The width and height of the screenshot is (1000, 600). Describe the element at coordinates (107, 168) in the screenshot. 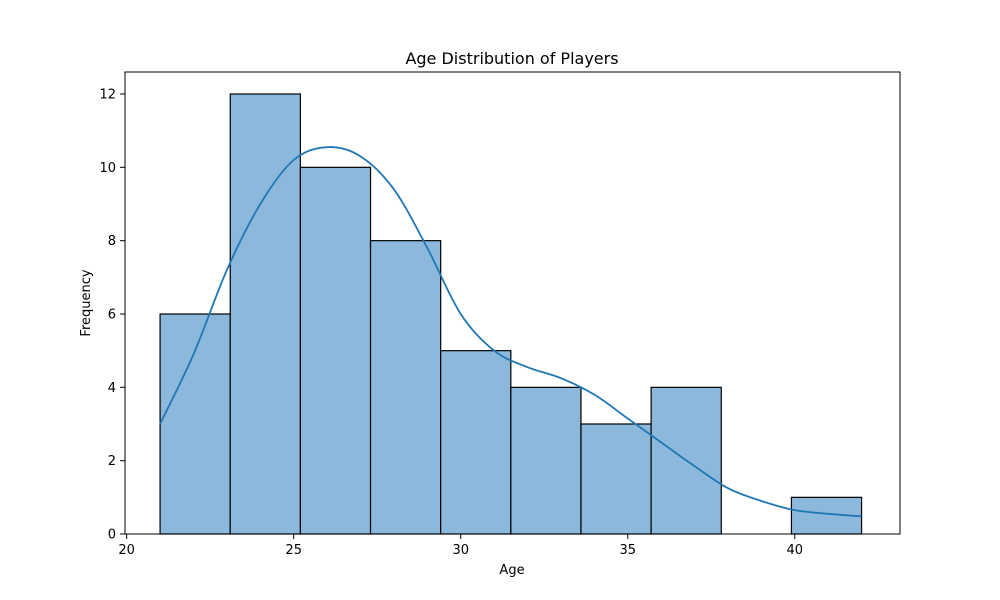

I see `y-tick-label: 10` at that location.